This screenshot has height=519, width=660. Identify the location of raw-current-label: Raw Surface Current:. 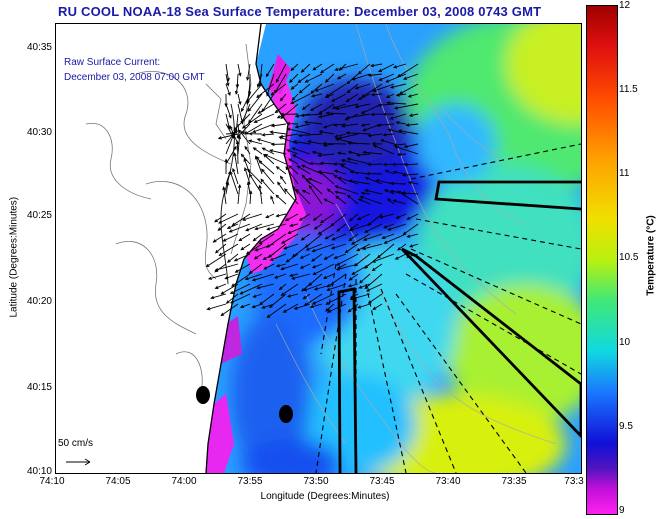
(112, 62).